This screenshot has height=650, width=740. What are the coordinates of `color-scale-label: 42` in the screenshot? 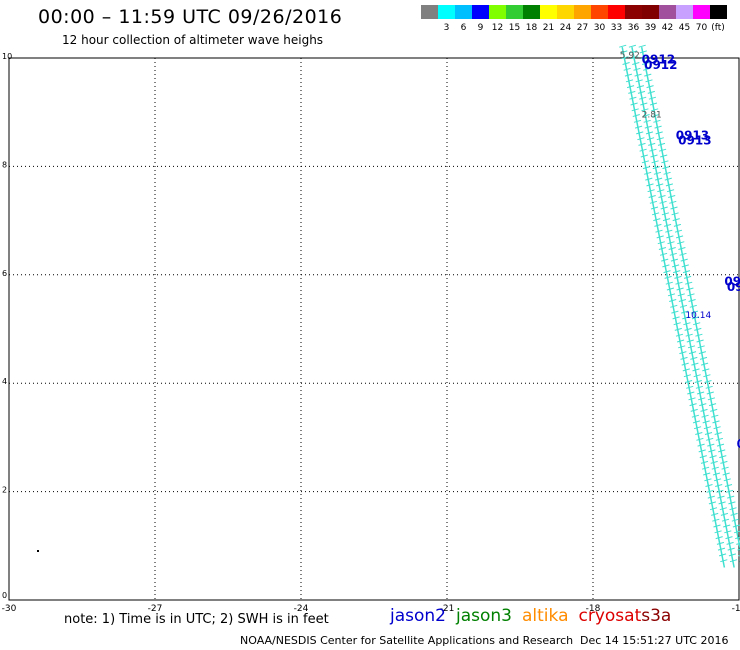 It's located at (667, 28).